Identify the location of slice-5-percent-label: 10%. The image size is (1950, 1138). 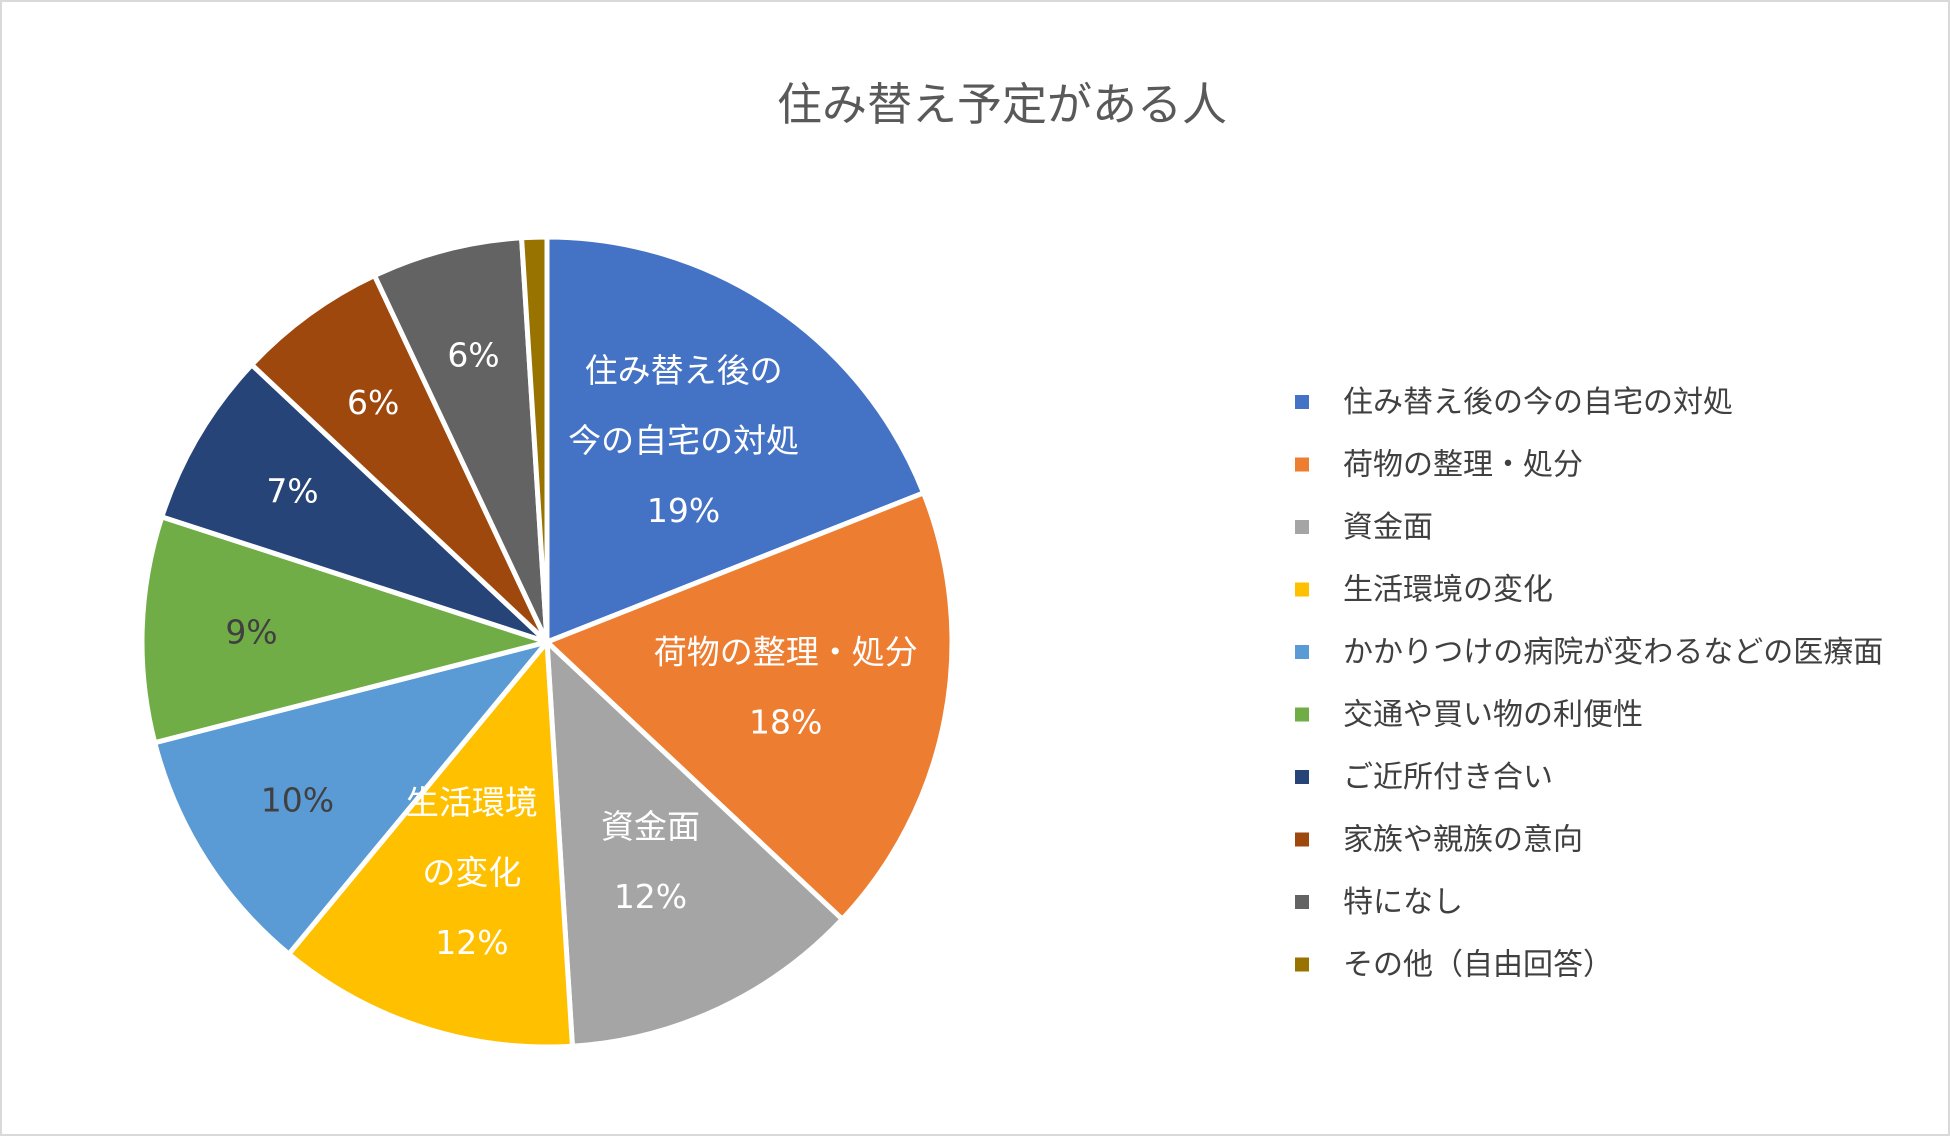
(297, 799).